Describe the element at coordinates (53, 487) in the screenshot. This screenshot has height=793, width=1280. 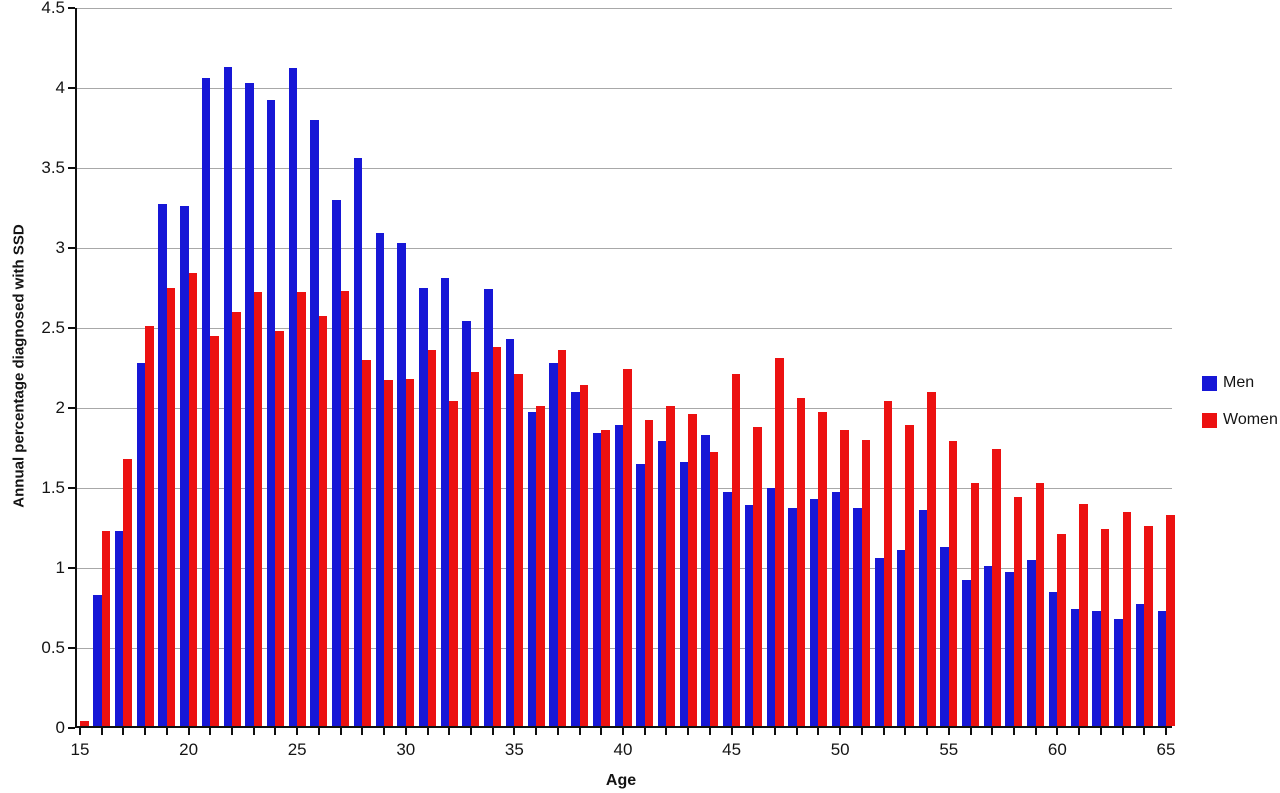
I see `y-tick-label: 1.5` at that location.